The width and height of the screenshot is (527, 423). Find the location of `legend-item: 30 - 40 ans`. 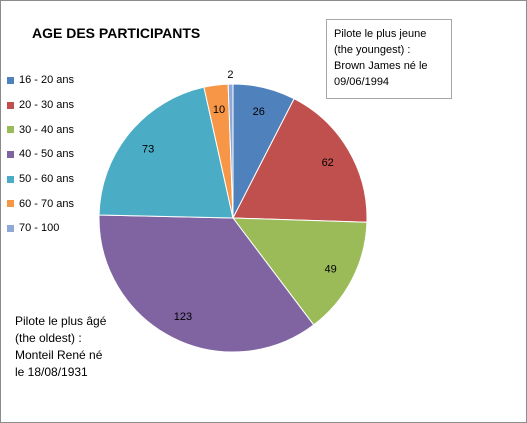

legend-item: 30 - 40 ans is located at coordinates (40, 129).